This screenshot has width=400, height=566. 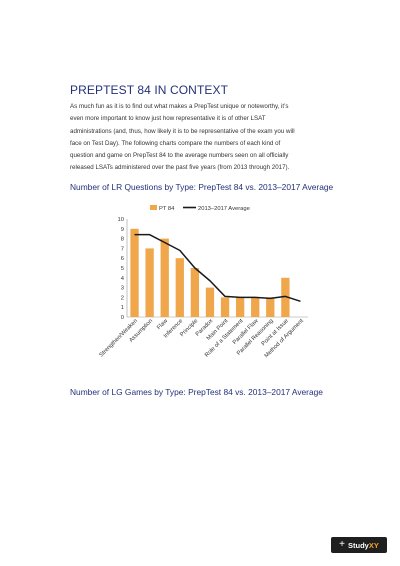 What do you see at coordinates (373, 545) in the screenshot?
I see `brand-name-suffix: XY` at bounding box center [373, 545].